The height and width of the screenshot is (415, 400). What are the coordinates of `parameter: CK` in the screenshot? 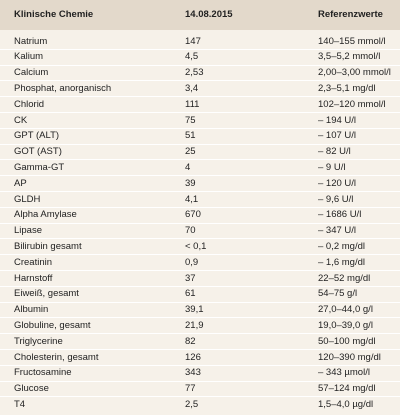 It's located at (21, 120).